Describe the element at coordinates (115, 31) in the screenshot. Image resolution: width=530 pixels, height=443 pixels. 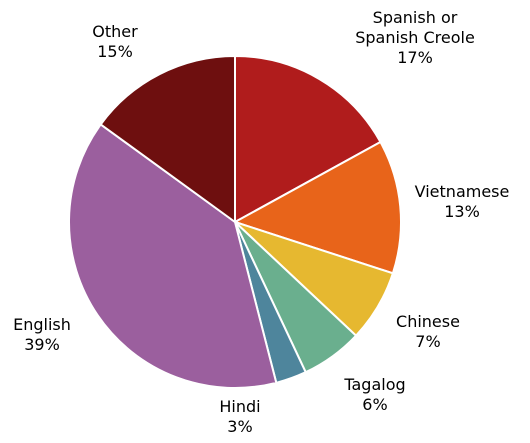
I see `category-label: Other` at that location.